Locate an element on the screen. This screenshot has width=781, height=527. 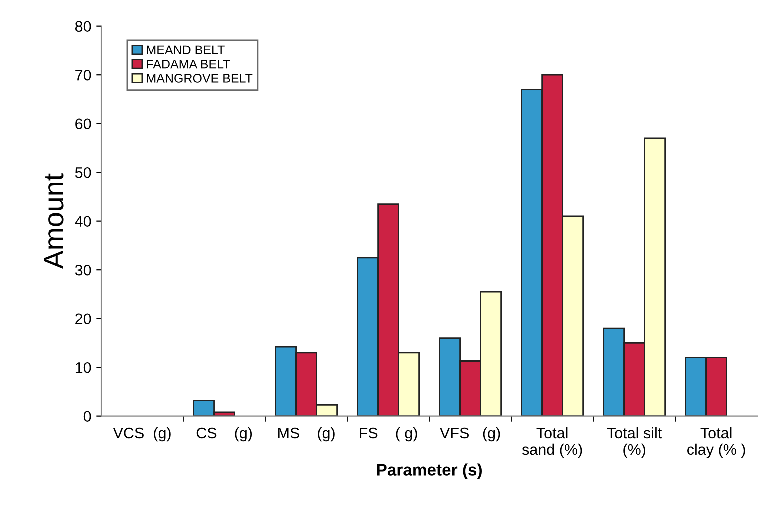
x-tick-label: CS (g) is located at coordinates (224, 434).